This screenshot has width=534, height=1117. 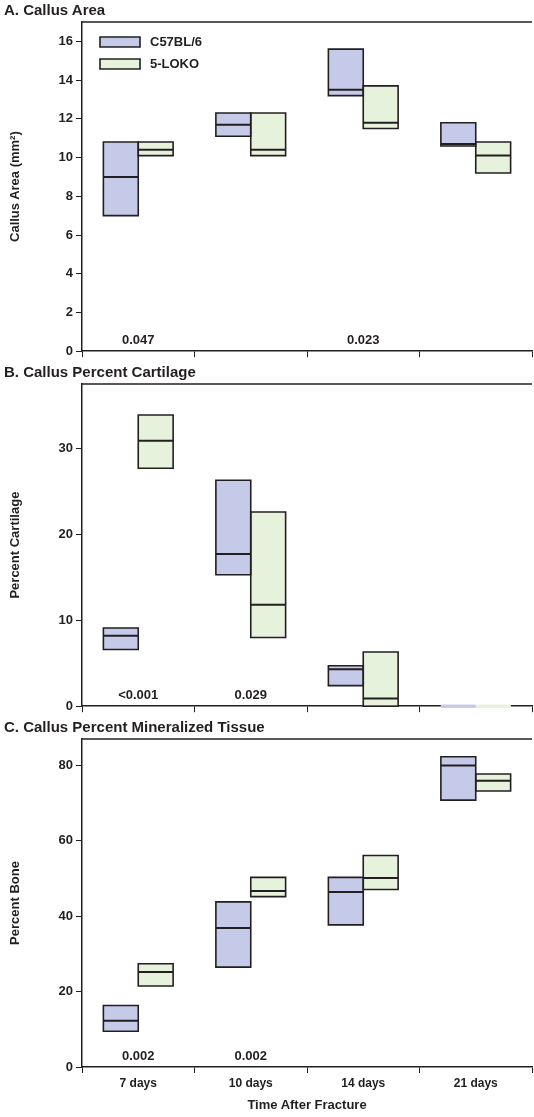 What do you see at coordinates (66, 79) in the screenshot?
I see `y-tick-label: 14` at bounding box center [66, 79].